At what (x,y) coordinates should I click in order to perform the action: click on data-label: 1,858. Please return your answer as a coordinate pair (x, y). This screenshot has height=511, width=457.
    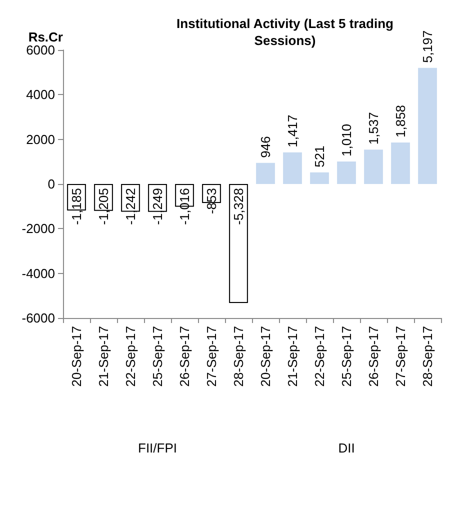
    Looking at the image, I should click on (400, 121).